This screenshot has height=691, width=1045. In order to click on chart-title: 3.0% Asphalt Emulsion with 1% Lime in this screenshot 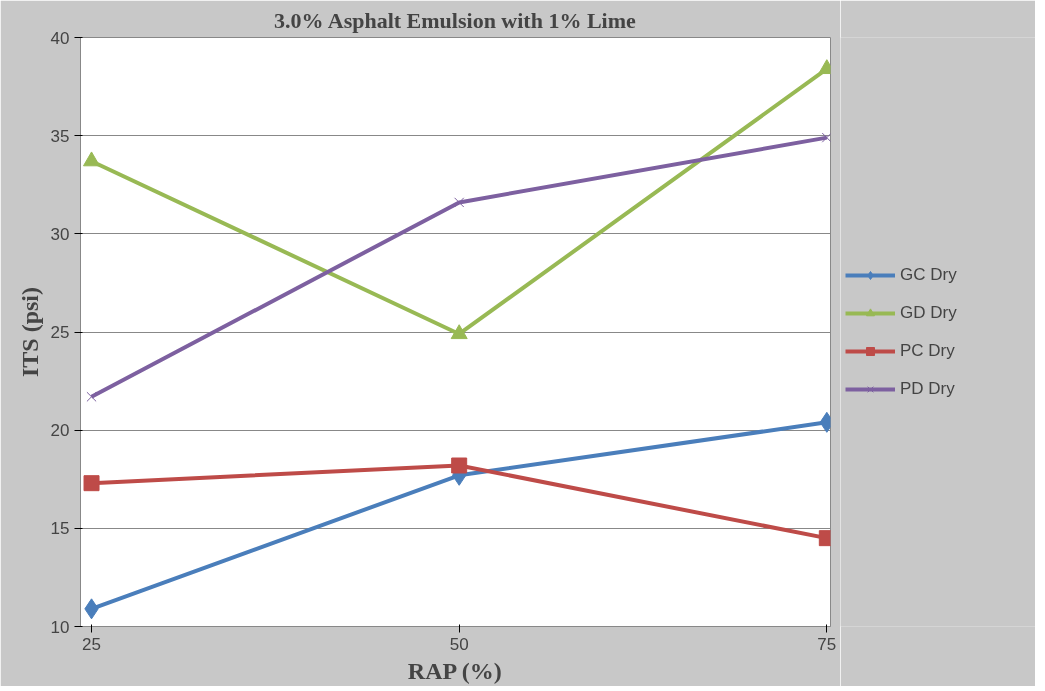, I will do `click(455, 20)`.